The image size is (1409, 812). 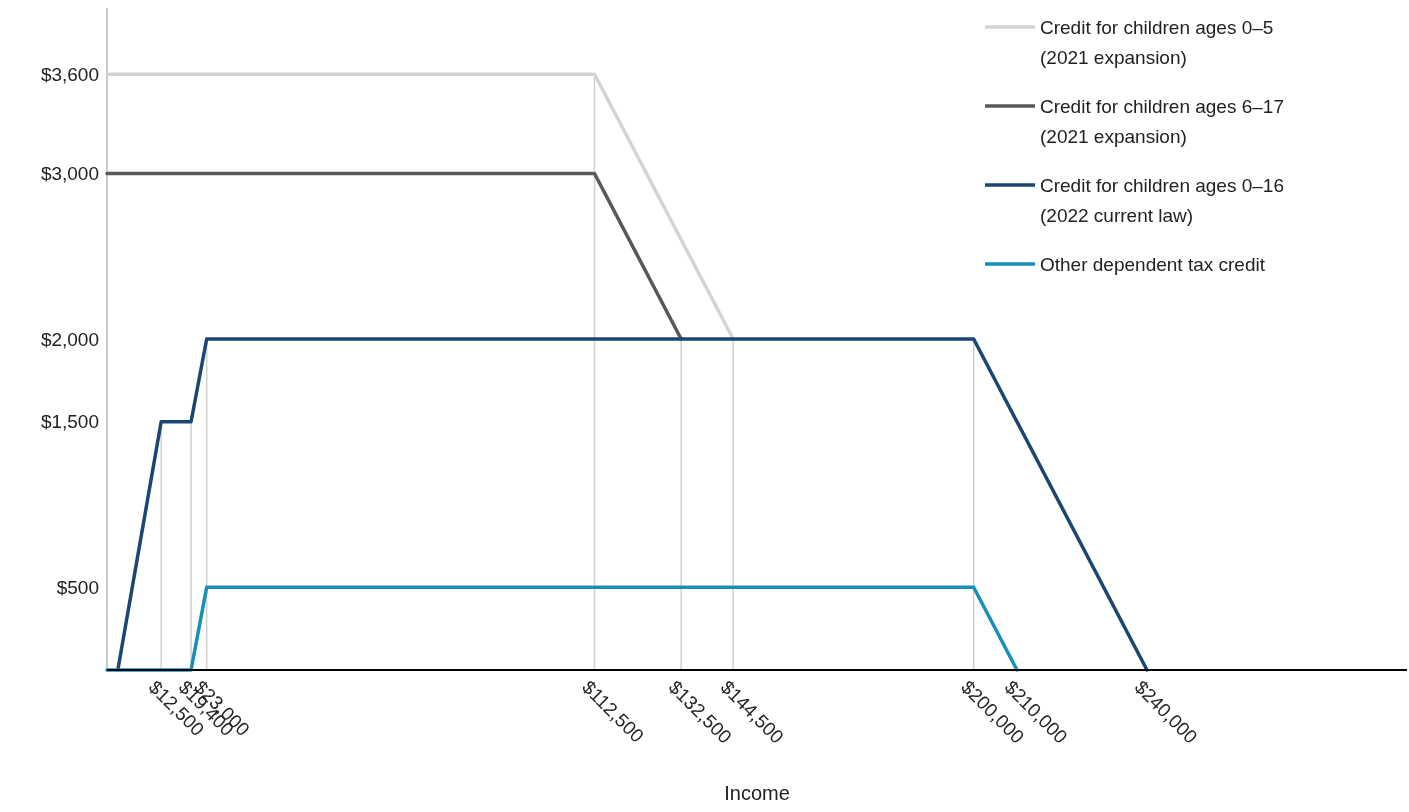 I want to click on legend-label: Other dependent tax credit, so click(x=1153, y=264).